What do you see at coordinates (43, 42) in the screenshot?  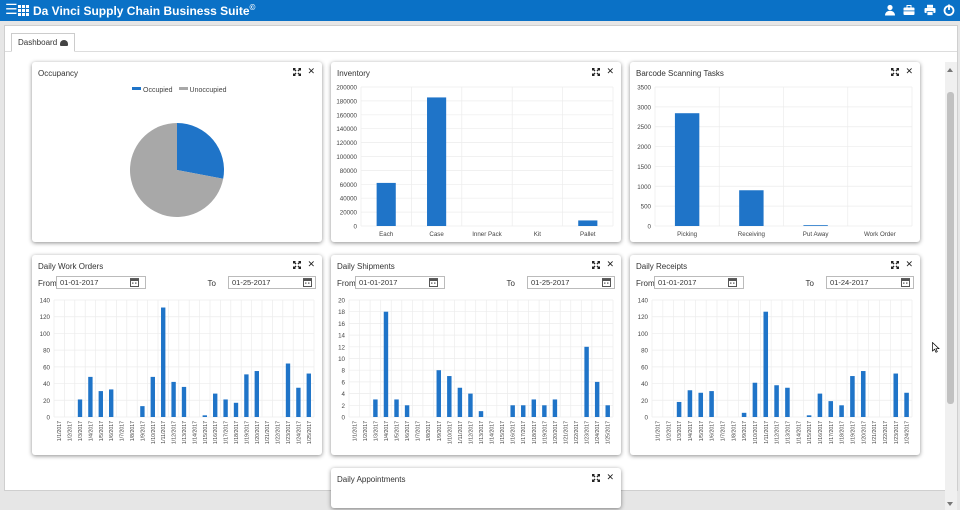 I see `tab-dashboard: Dashboard` at bounding box center [43, 42].